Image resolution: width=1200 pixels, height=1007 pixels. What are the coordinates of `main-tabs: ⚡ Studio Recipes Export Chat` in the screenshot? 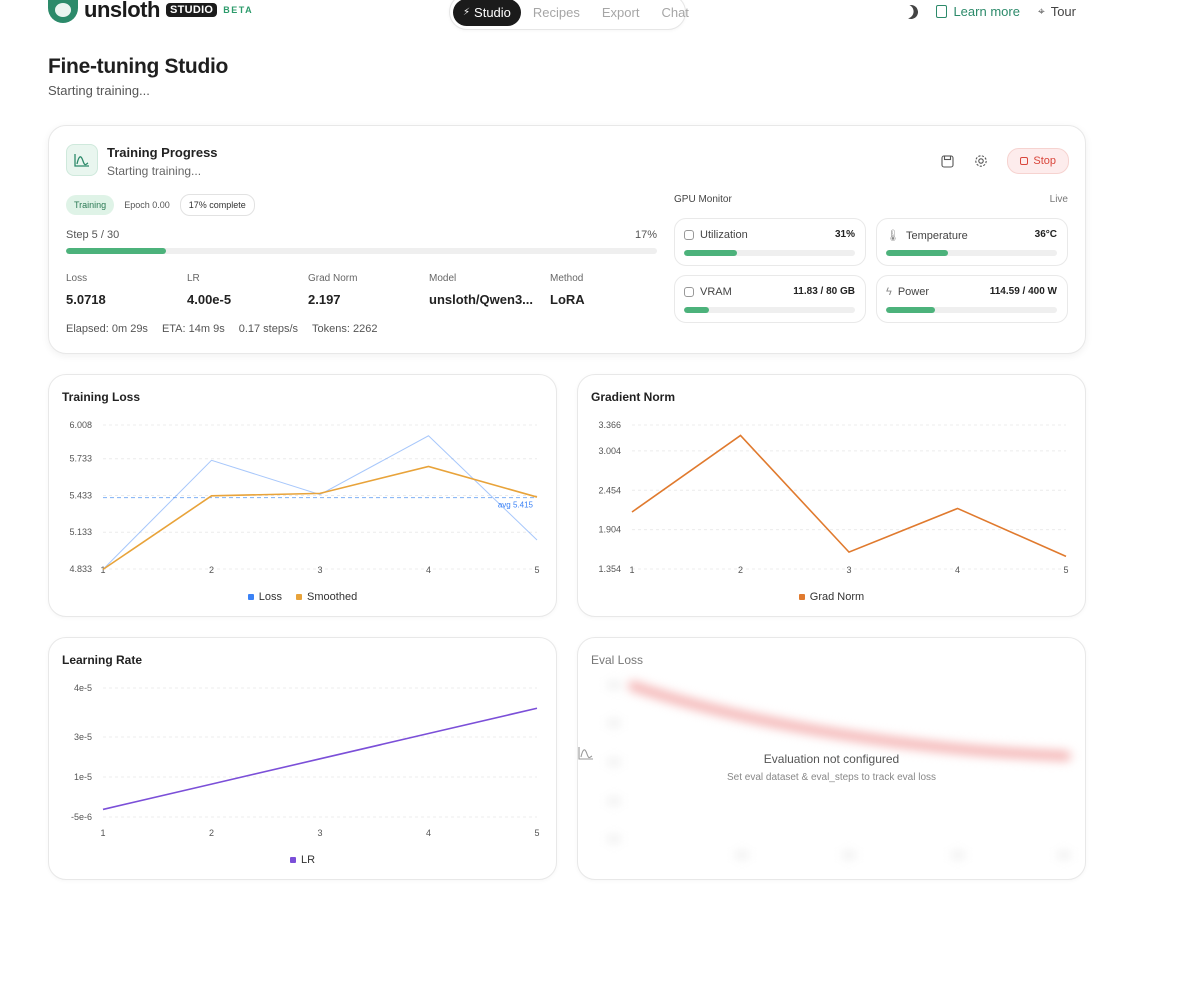 It's located at (569, 15).